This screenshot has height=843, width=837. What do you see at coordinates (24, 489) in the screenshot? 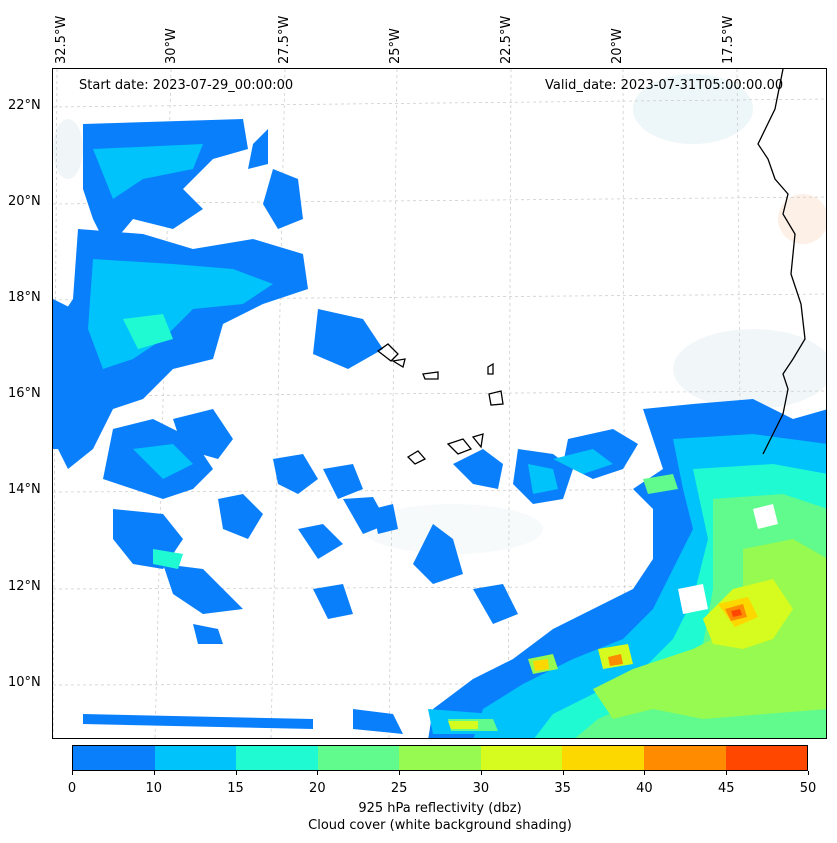
I see `lat-label-14n: 14°N` at bounding box center [24, 489].